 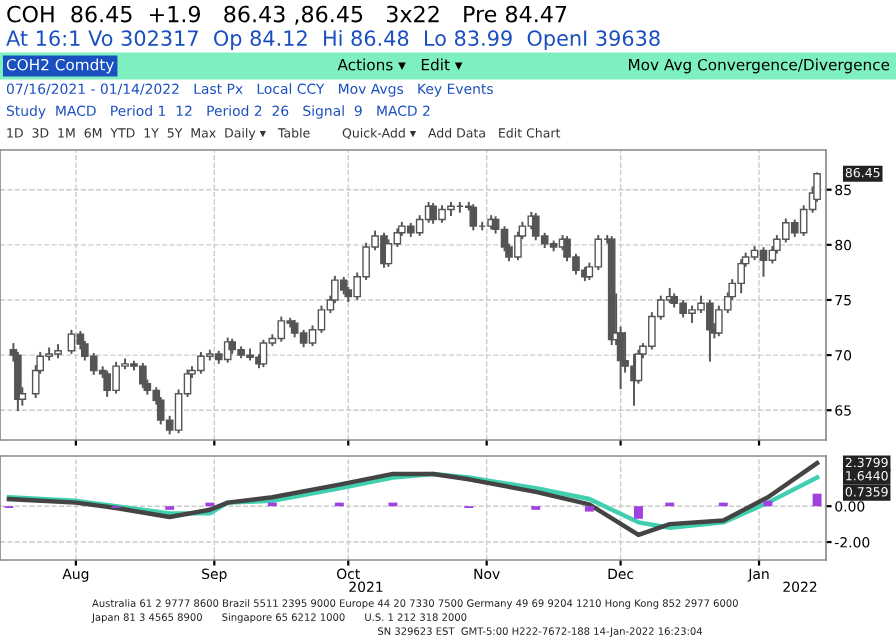 I want to click on text: COH 86.45 +1.9 86.43 ,86.45 3x22 Pre 84.47, so click(x=287, y=15).